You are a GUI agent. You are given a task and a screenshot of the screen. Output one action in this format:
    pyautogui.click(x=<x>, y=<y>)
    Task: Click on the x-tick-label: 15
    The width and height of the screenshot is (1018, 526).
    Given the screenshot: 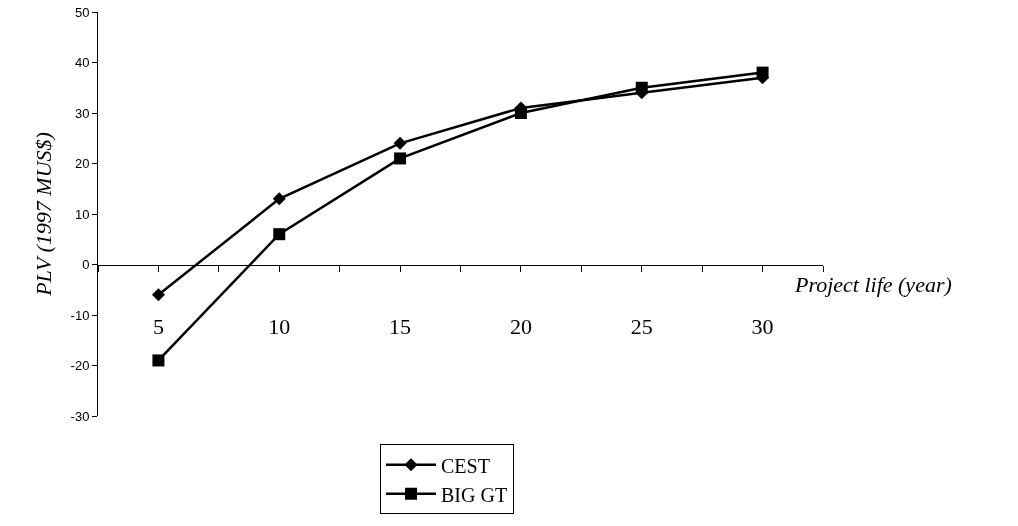 What is the action you would take?
    pyautogui.click(x=400, y=326)
    